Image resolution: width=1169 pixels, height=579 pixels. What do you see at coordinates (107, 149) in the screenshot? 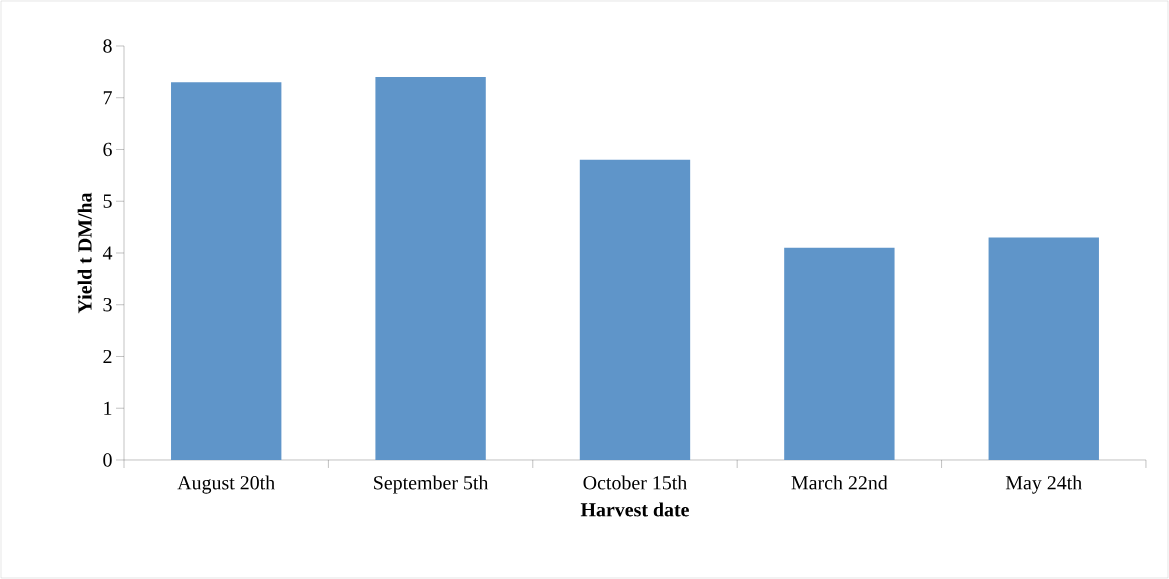
I see `y-tick-label: 6` at bounding box center [107, 149].